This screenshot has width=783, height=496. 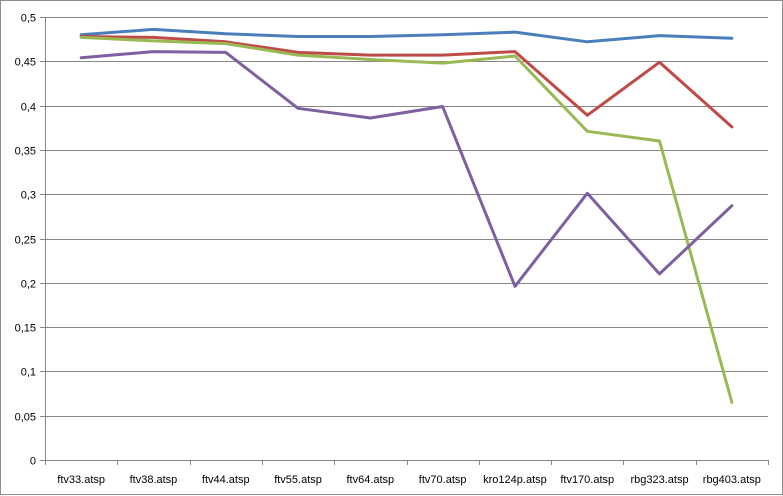 What do you see at coordinates (28, 19) in the screenshot?
I see `y-tick-label: 0,5` at bounding box center [28, 19].